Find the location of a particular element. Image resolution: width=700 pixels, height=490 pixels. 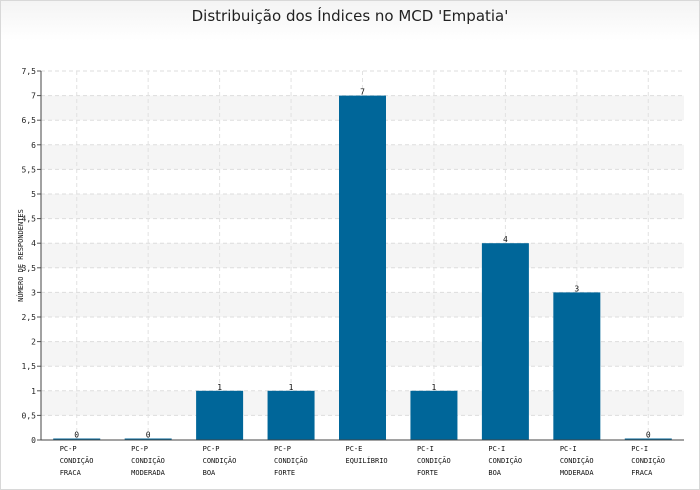

y-tick-label: 2 is located at coordinates (33, 342).